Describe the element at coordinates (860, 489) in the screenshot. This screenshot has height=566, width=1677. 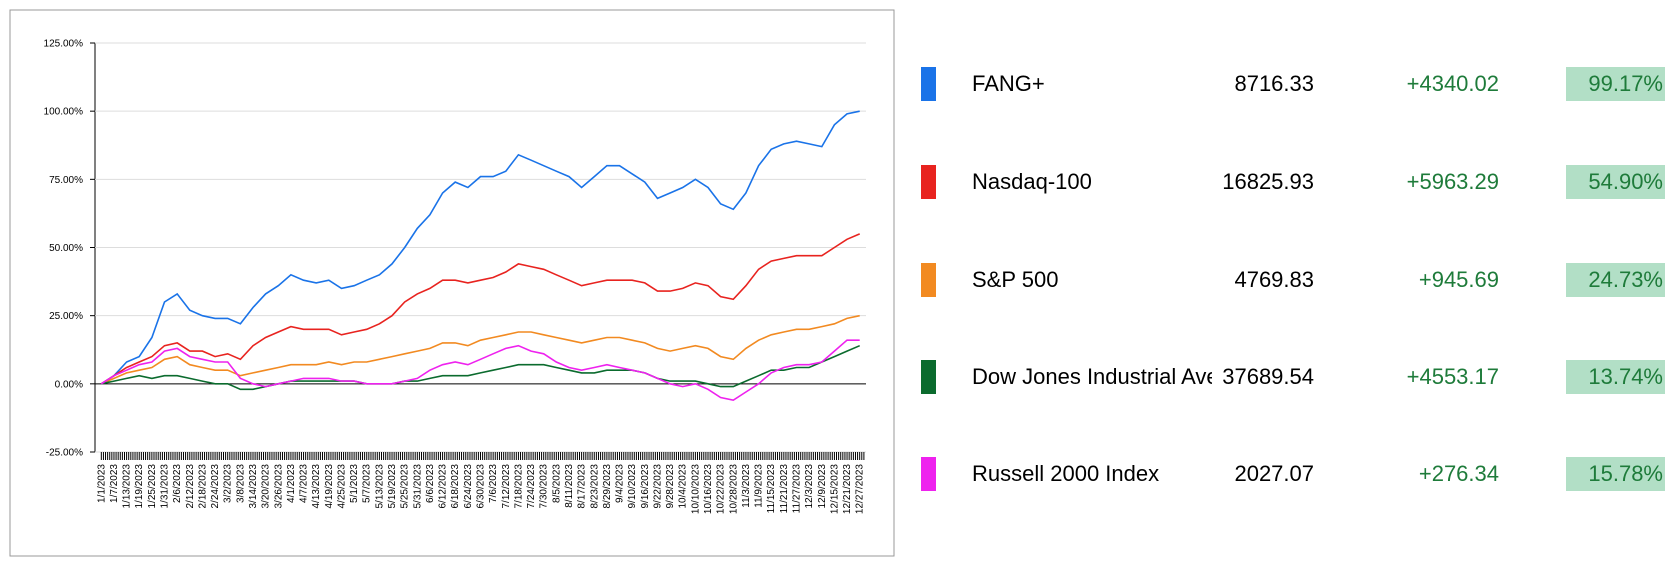
I see `x-tick-label: 12/27/2023` at that location.